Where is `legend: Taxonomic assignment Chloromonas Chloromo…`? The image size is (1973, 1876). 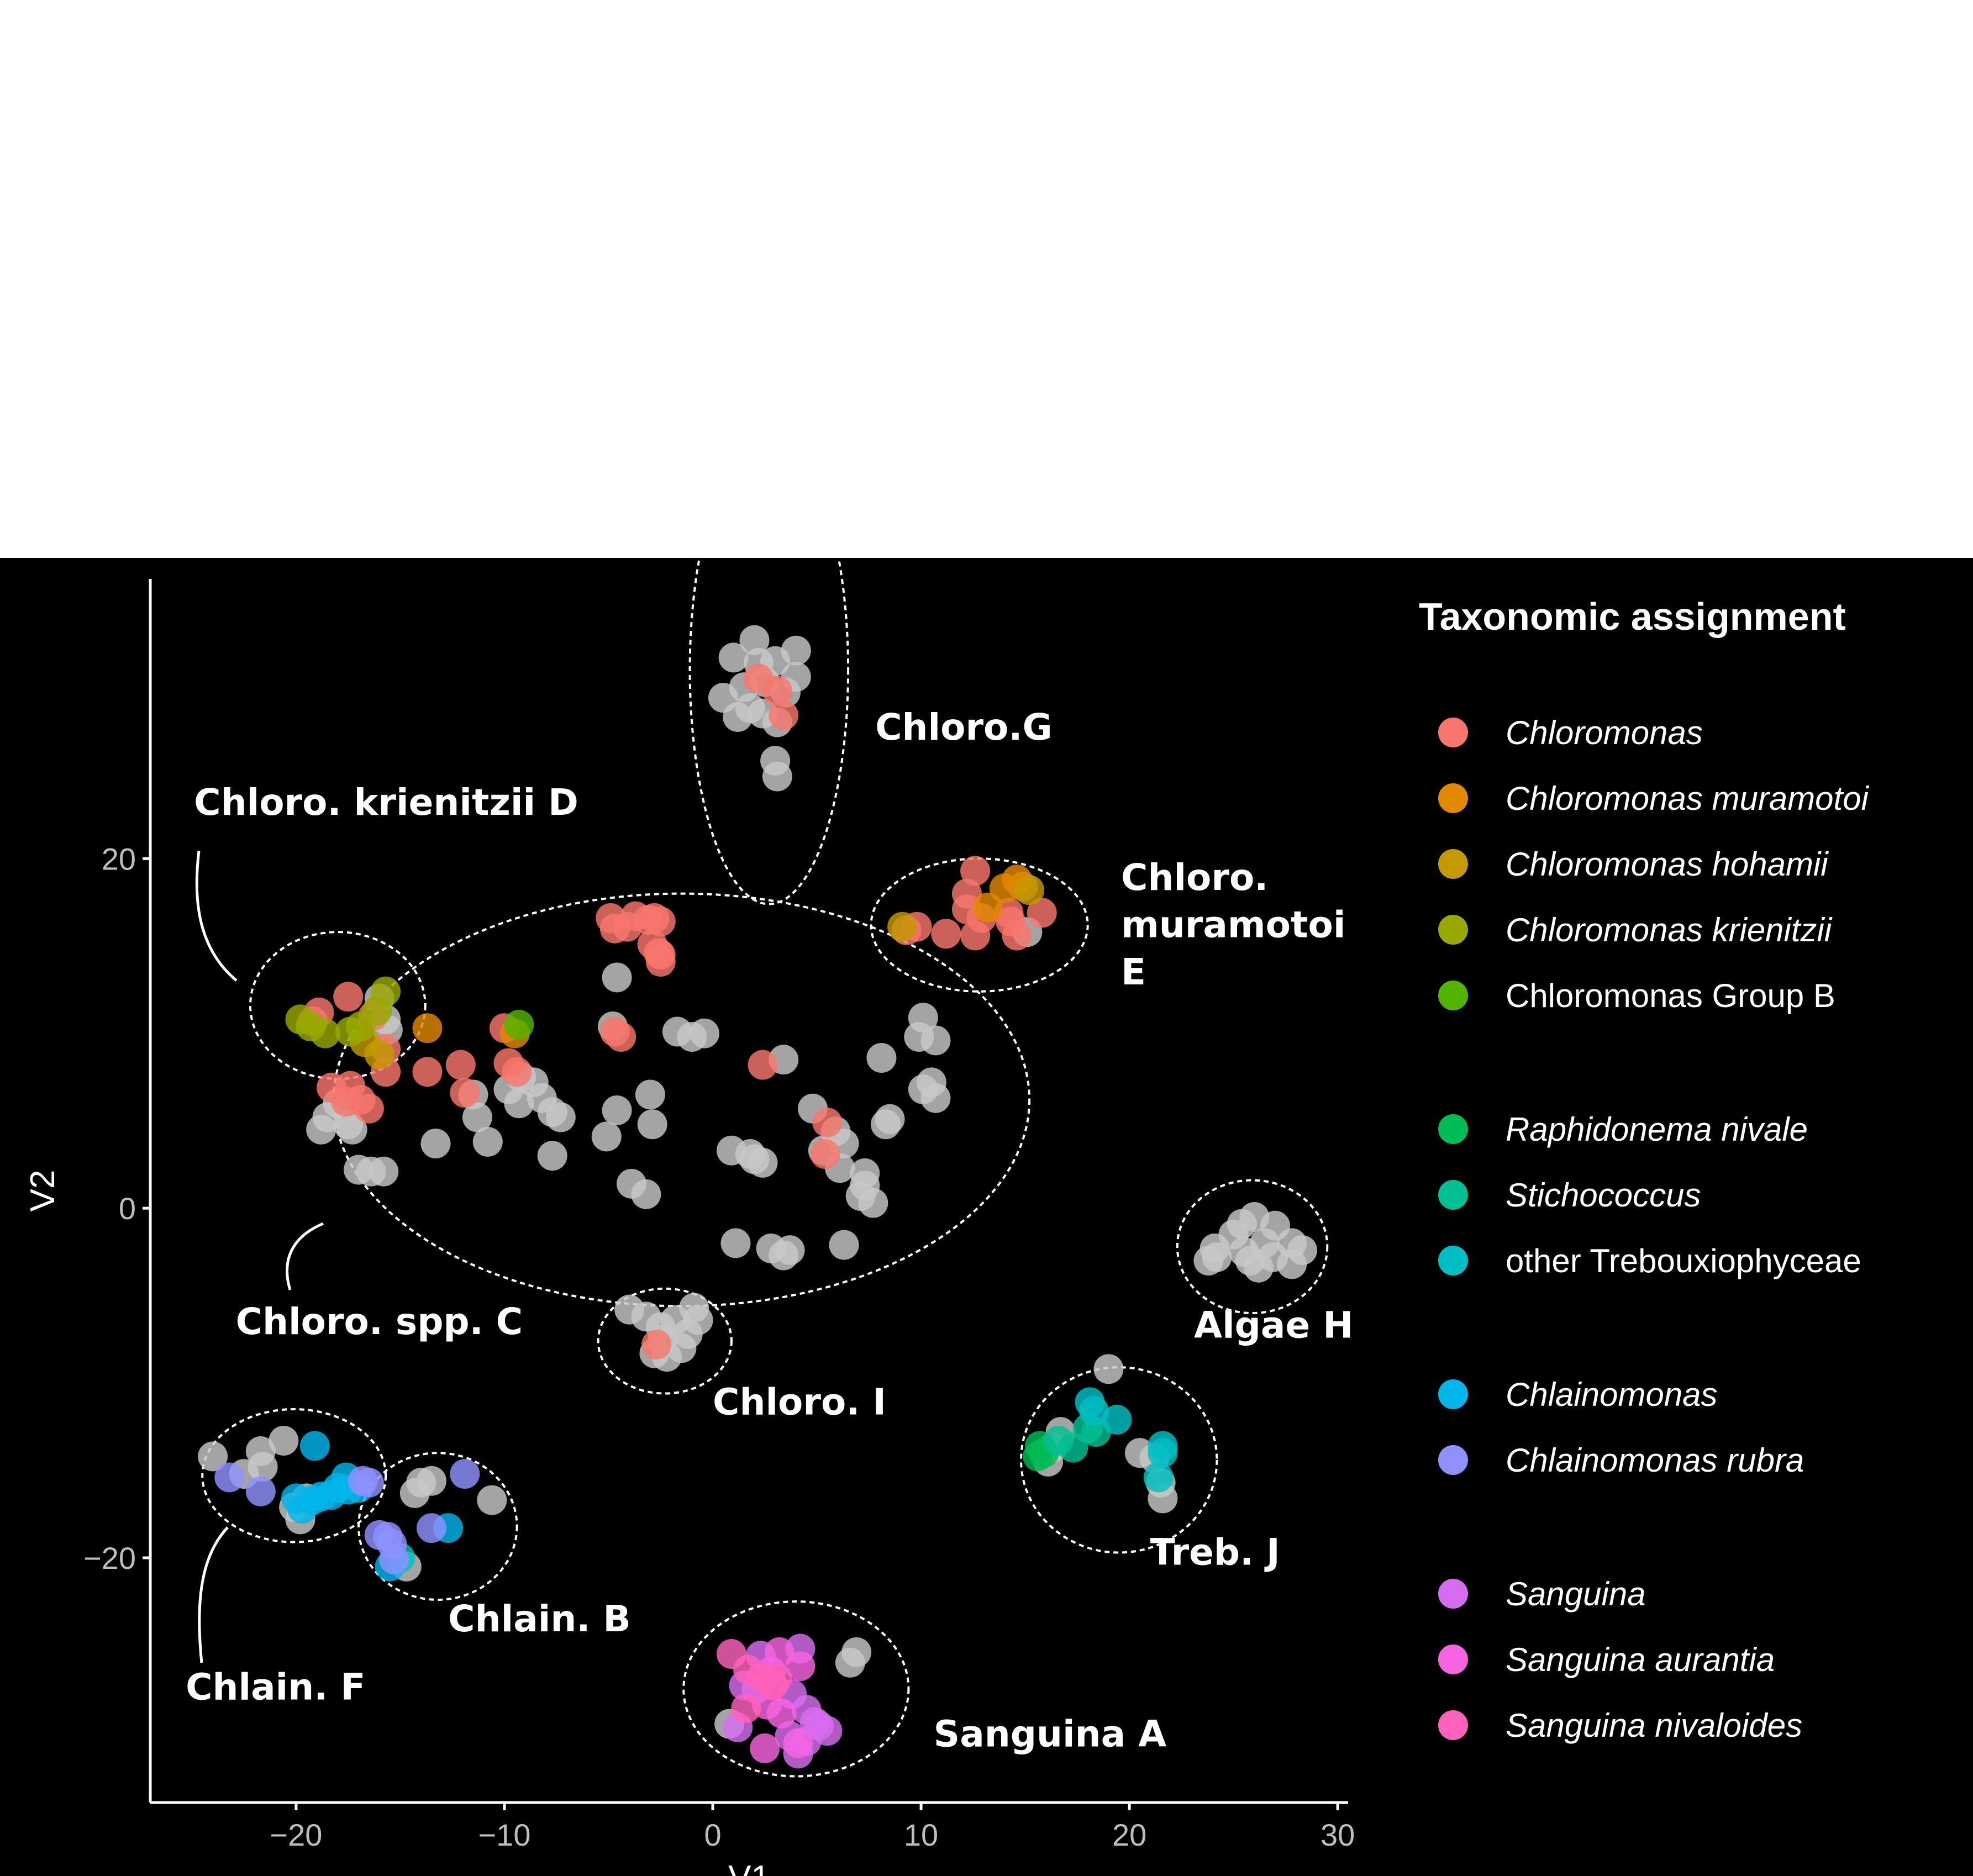
legend: Taxonomic assignment Chloromonas Chloromo… is located at coordinates (1644, 1170).